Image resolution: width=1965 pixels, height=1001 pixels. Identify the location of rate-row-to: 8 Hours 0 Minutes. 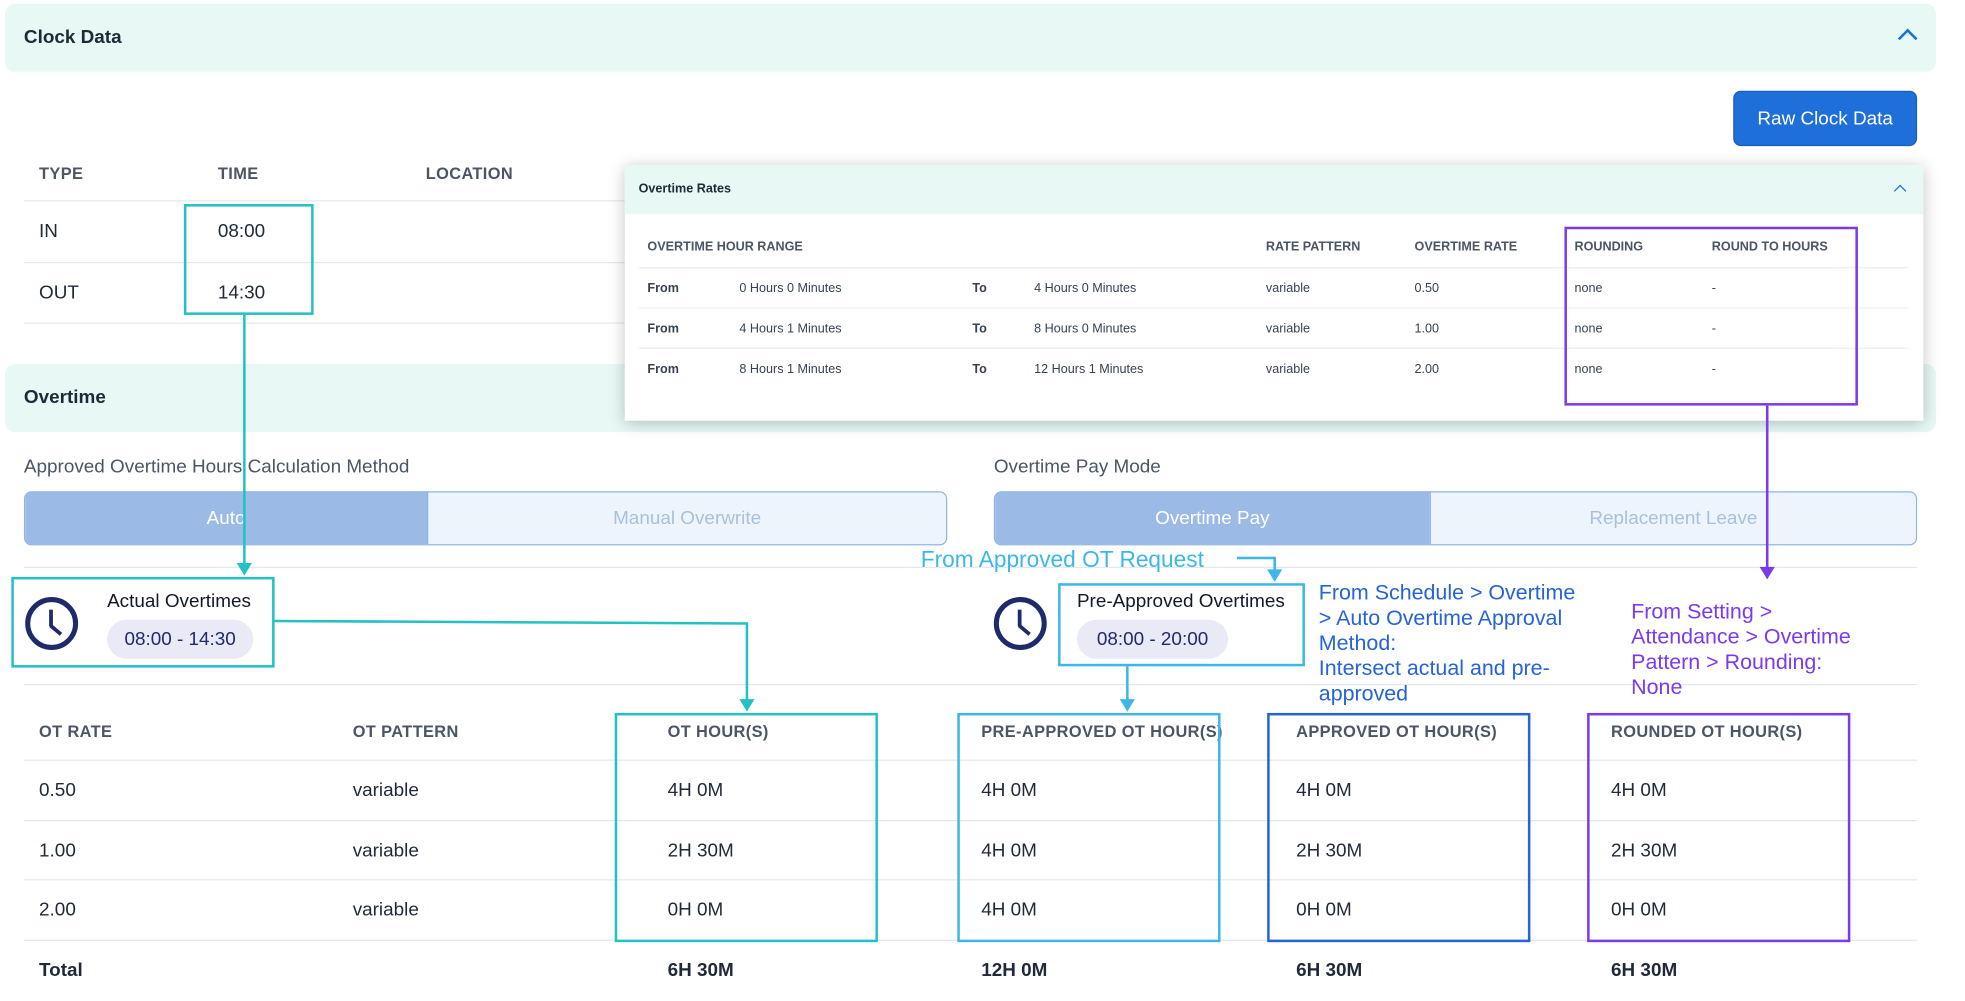
(1085, 329).